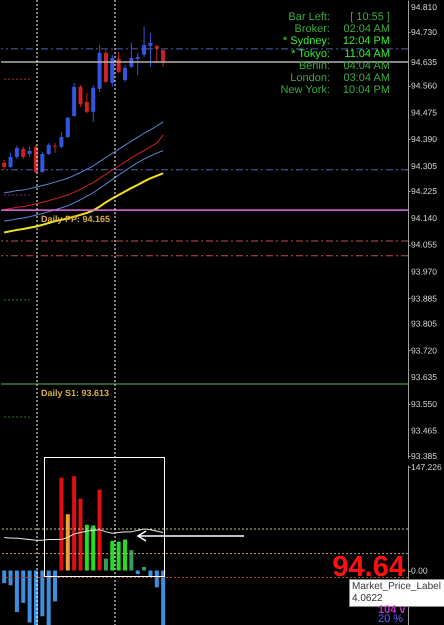  Describe the element at coordinates (424, 455) in the screenshot. I see `y-tick-label: 93.385` at that location.